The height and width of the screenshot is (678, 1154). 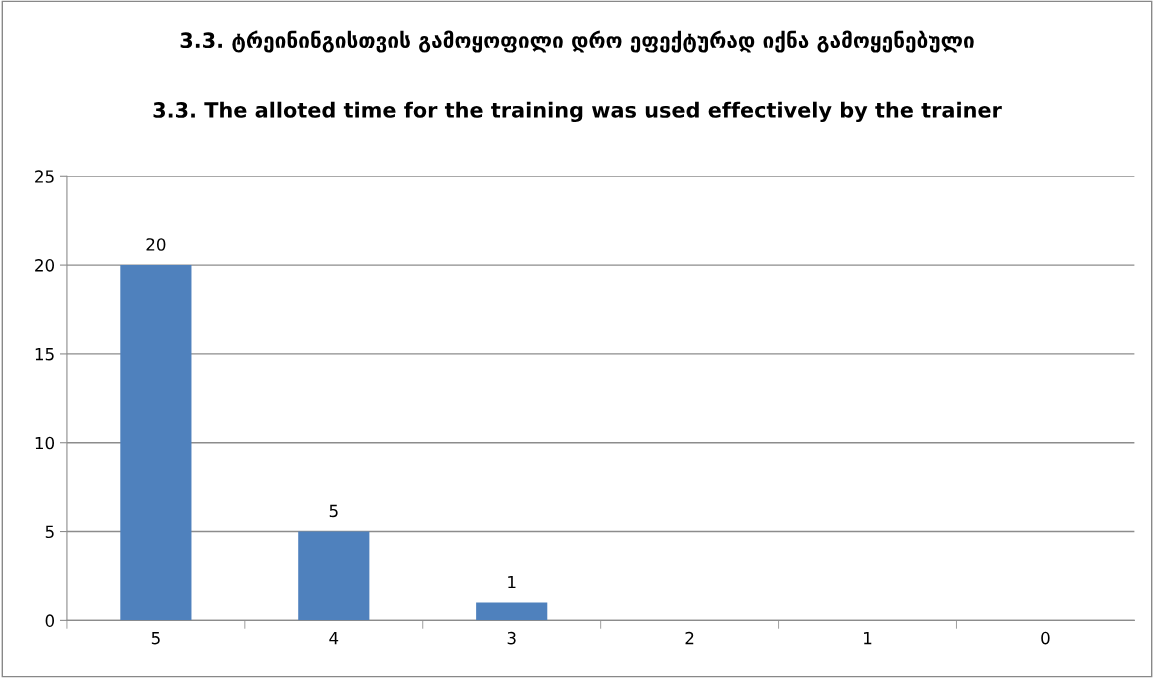 I want to click on y-tick-label: 10, so click(x=45, y=443).